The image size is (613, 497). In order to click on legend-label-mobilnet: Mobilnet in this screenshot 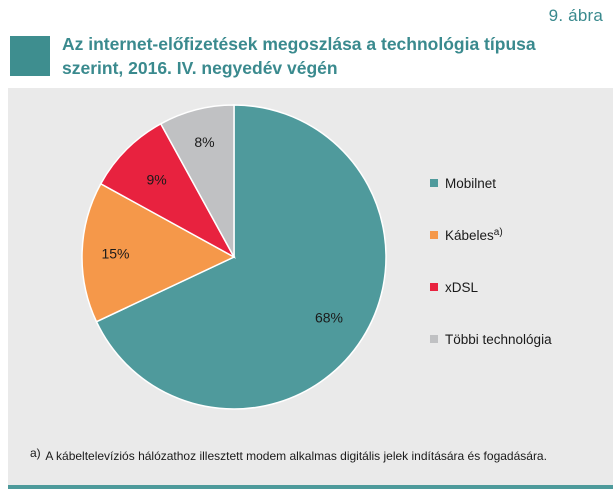, I will do `click(471, 183)`.